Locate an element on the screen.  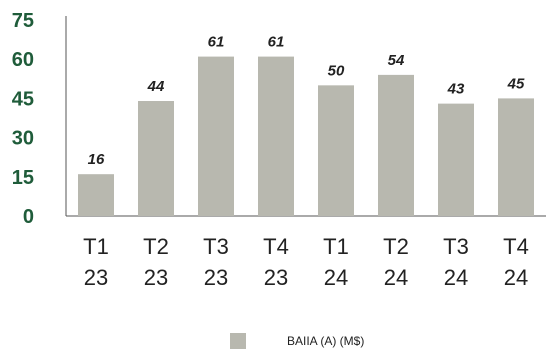
x-axis: T1 23 T2 23 T3 23 T4 23 T1 24 T2 24 T3 24 T4 24 is located at coordinates (306, 262).